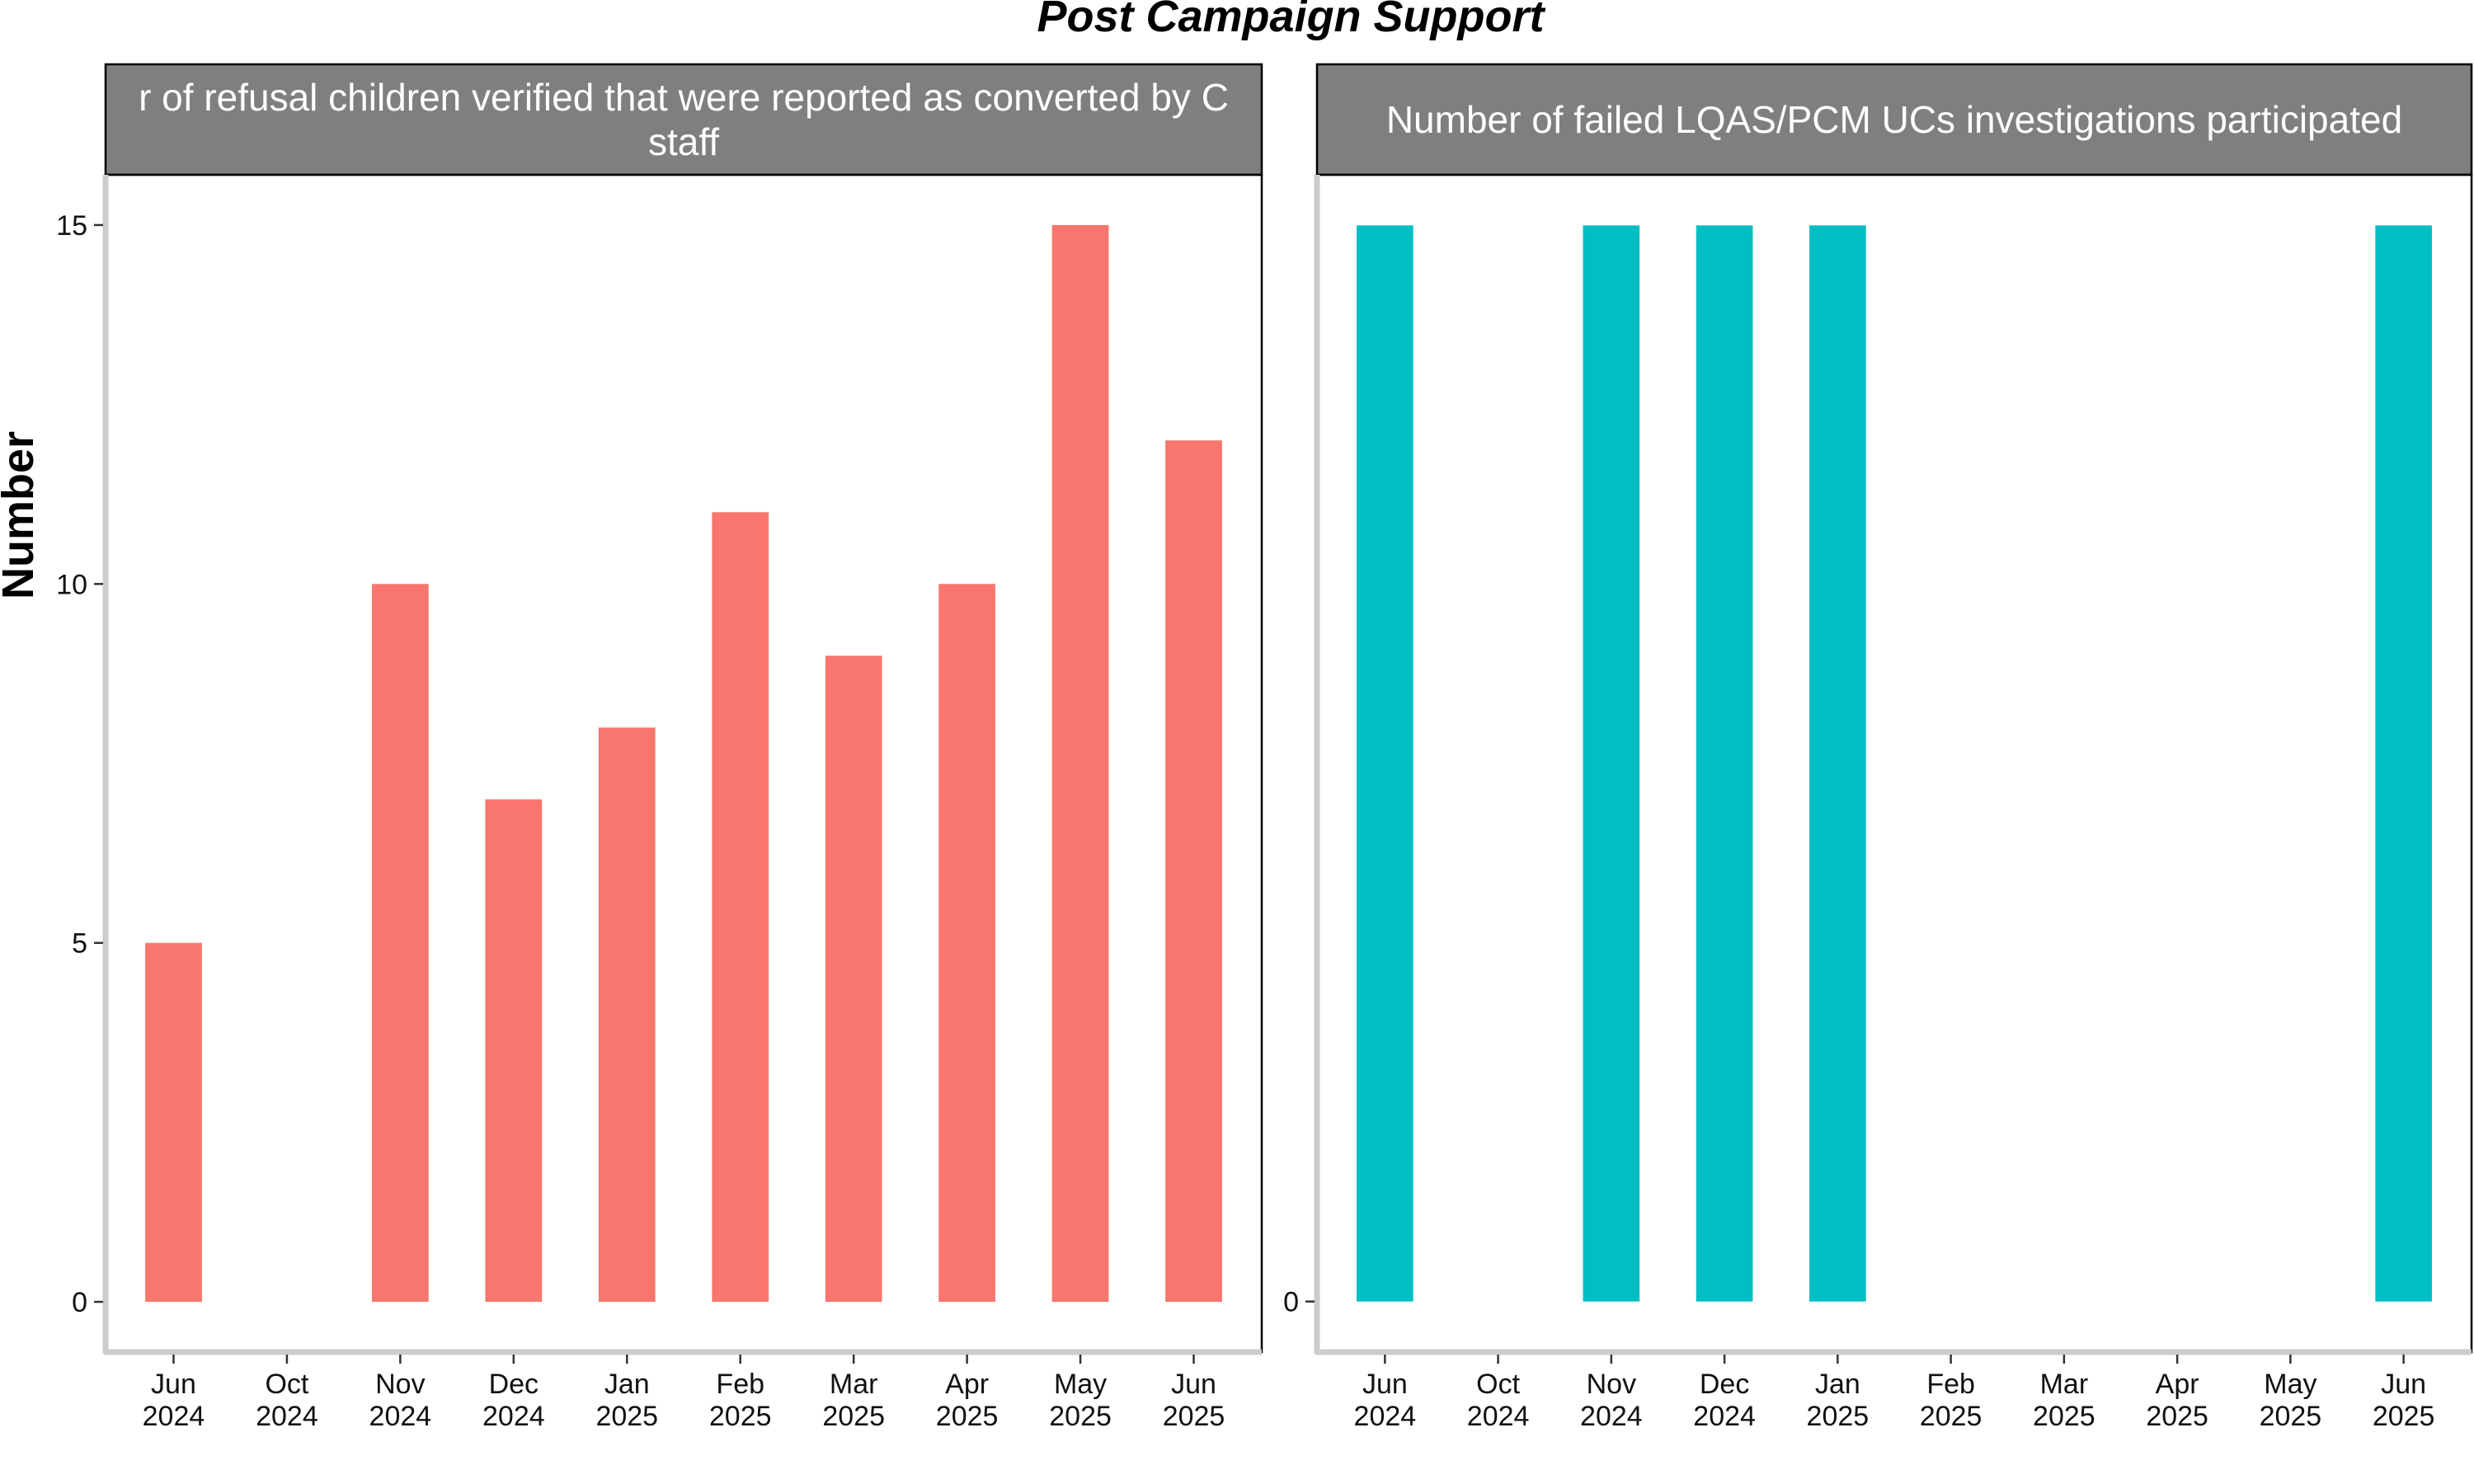 This screenshot has width=2474, height=1484. Describe the element at coordinates (21, 515) in the screenshot. I see `y-axis-title: Number` at that location.